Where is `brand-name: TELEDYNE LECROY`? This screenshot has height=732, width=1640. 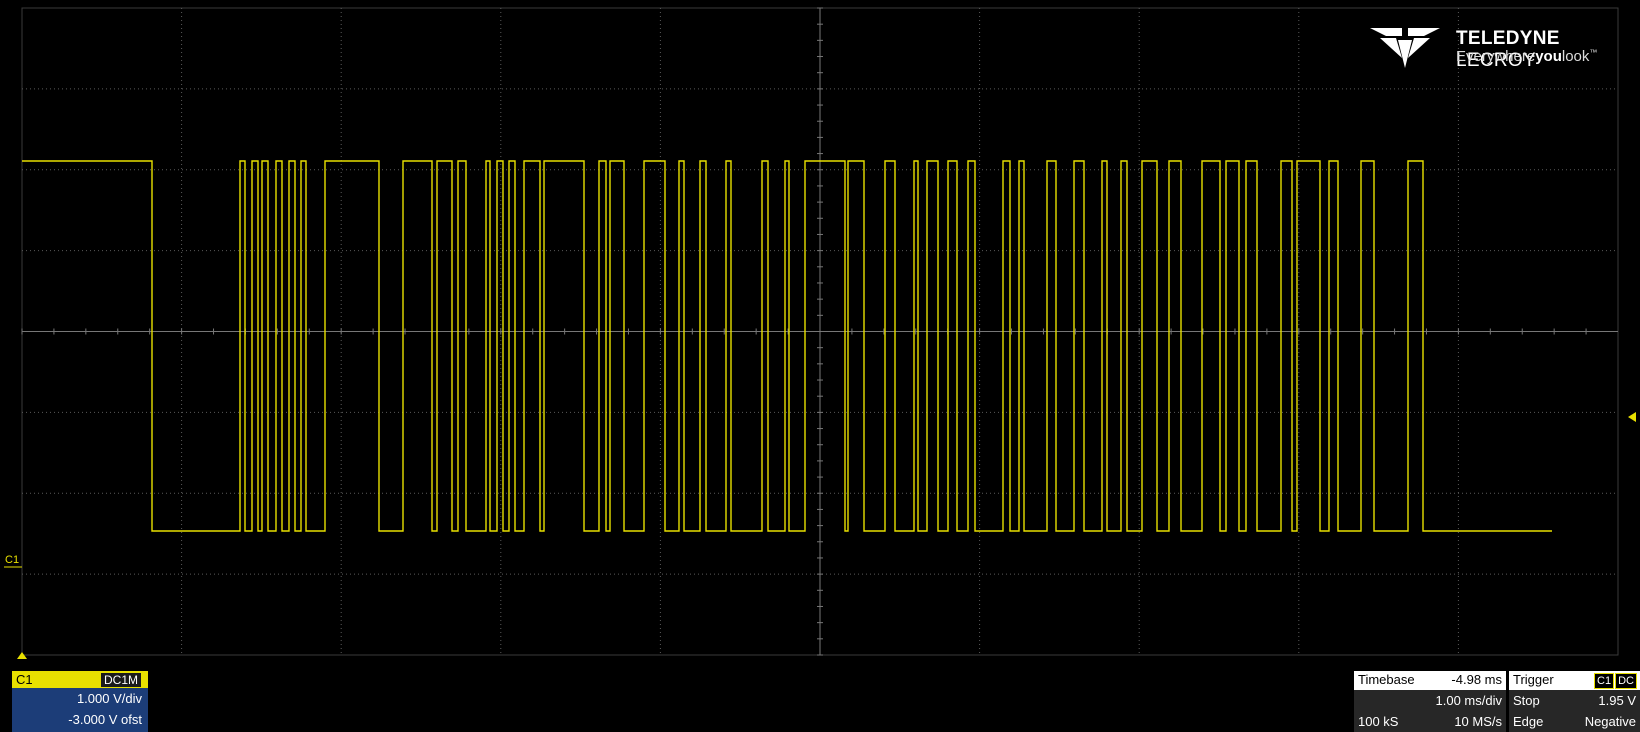 brand-name: TELEDYNE LECROY is located at coordinates (1508, 49).